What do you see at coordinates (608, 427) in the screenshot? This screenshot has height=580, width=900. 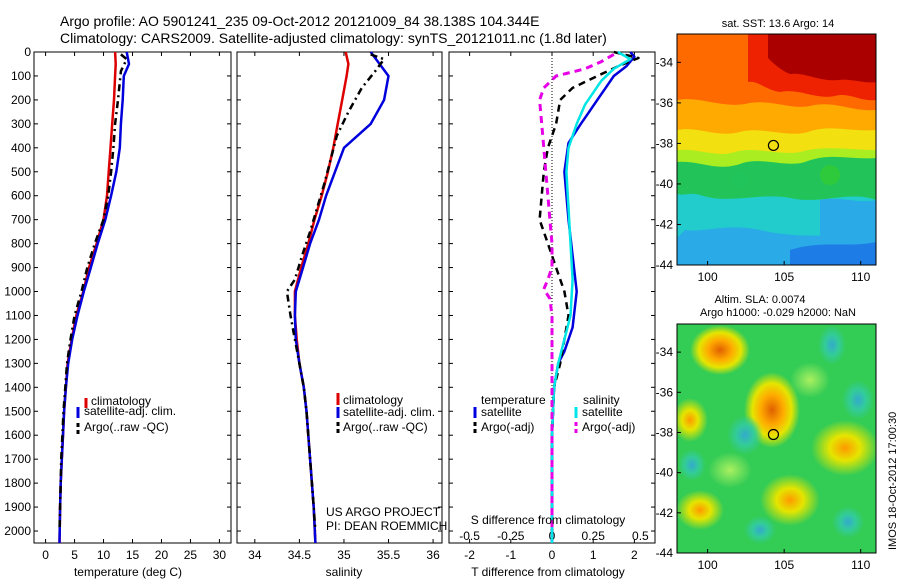 I see `legend-sal-argo: Argo(-adj)` at bounding box center [608, 427].